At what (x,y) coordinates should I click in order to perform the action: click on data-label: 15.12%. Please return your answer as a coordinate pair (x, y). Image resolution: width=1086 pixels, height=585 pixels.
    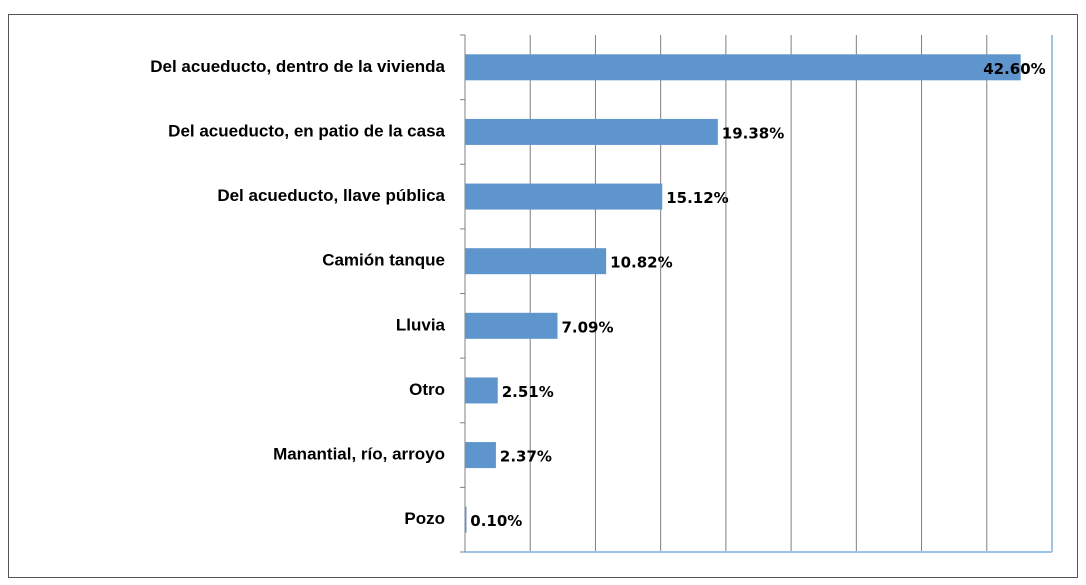
    Looking at the image, I should click on (697, 198).